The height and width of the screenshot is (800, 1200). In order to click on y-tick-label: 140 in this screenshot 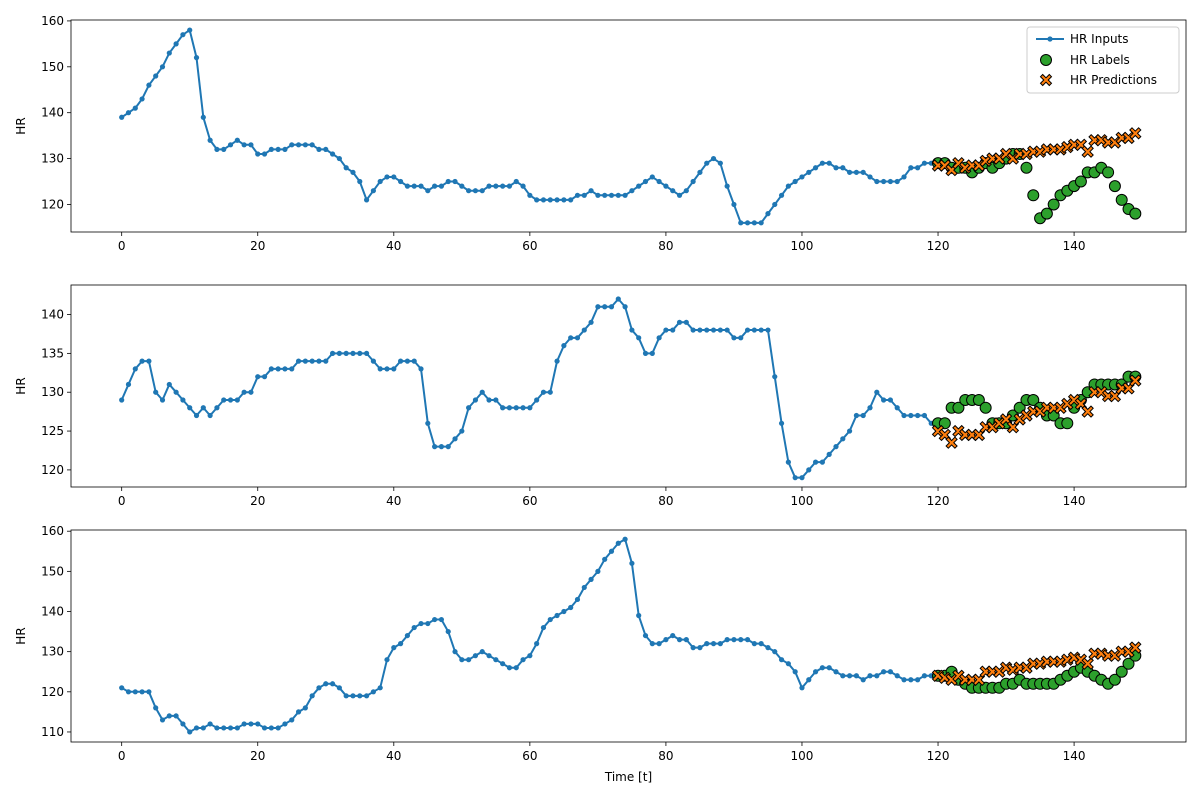, I will do `click(52, 315)`.